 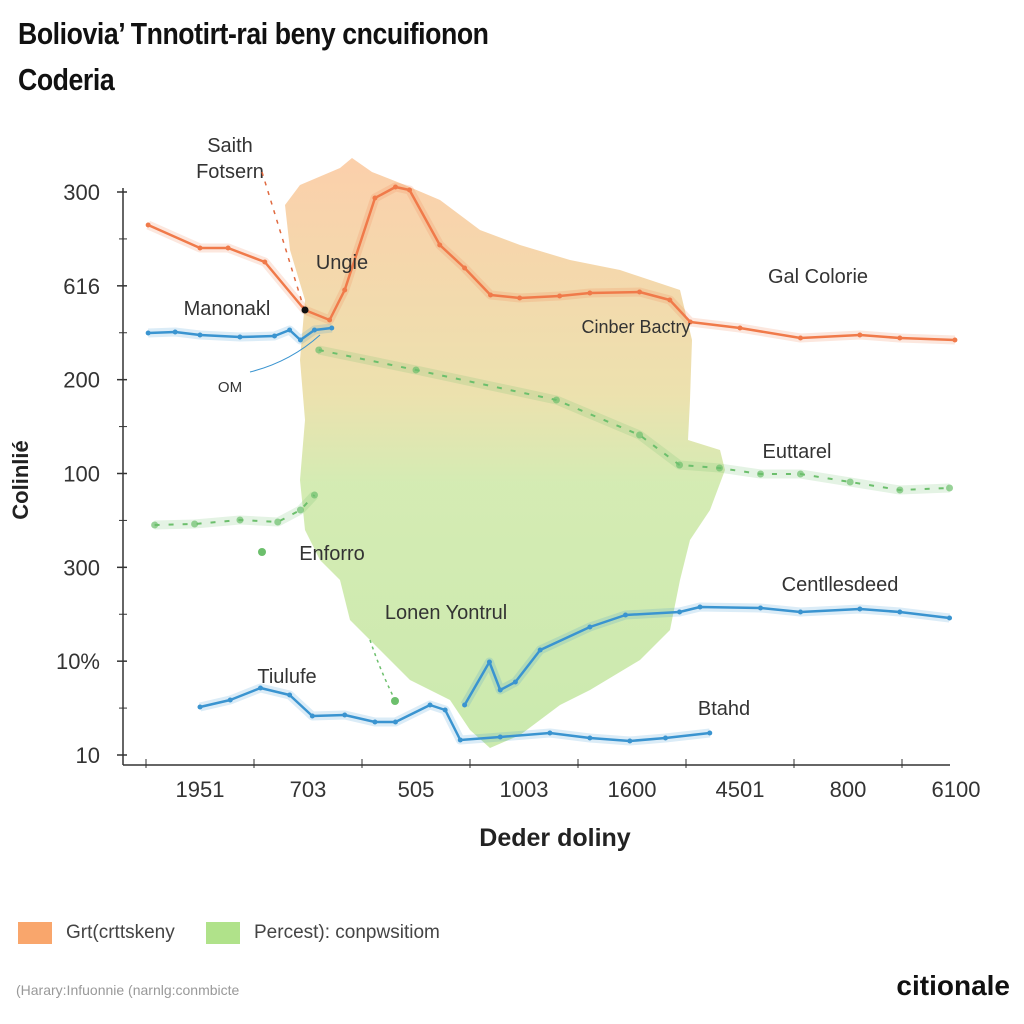 I want to click on legend-swatch, so click(x=223, y=933).